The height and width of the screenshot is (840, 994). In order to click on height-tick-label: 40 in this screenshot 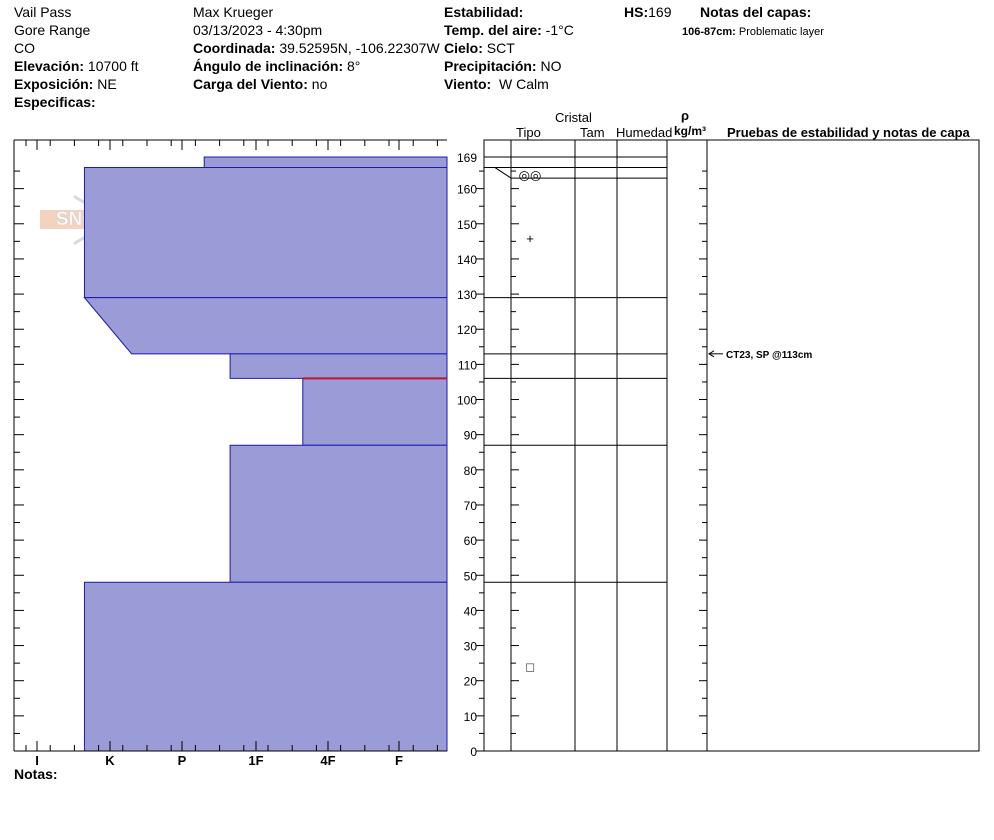, I will do `click(471, 611)`.